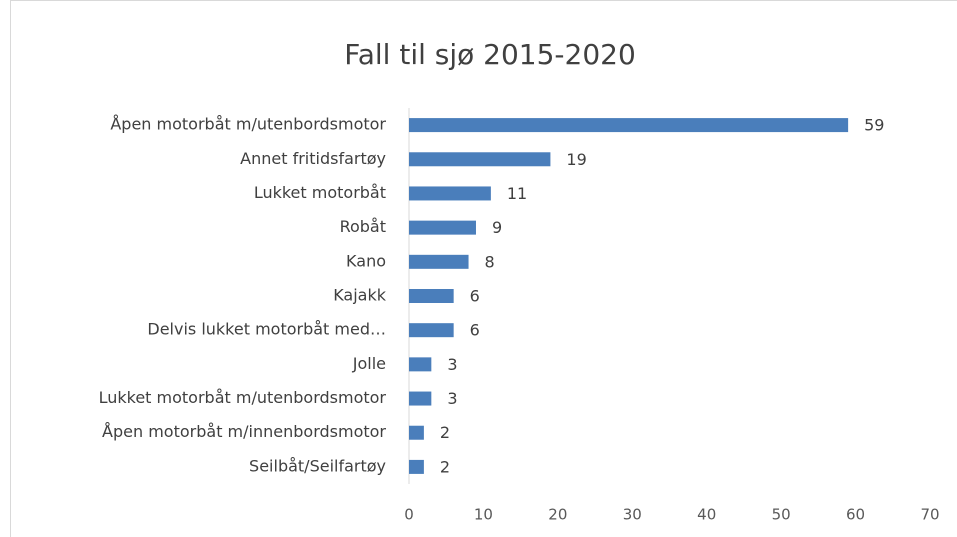 This screenshot has height=537, width=957. Describe the element at coordinates (706, 515) in the screenshot. I see `x-tick-label: 40` at that location.